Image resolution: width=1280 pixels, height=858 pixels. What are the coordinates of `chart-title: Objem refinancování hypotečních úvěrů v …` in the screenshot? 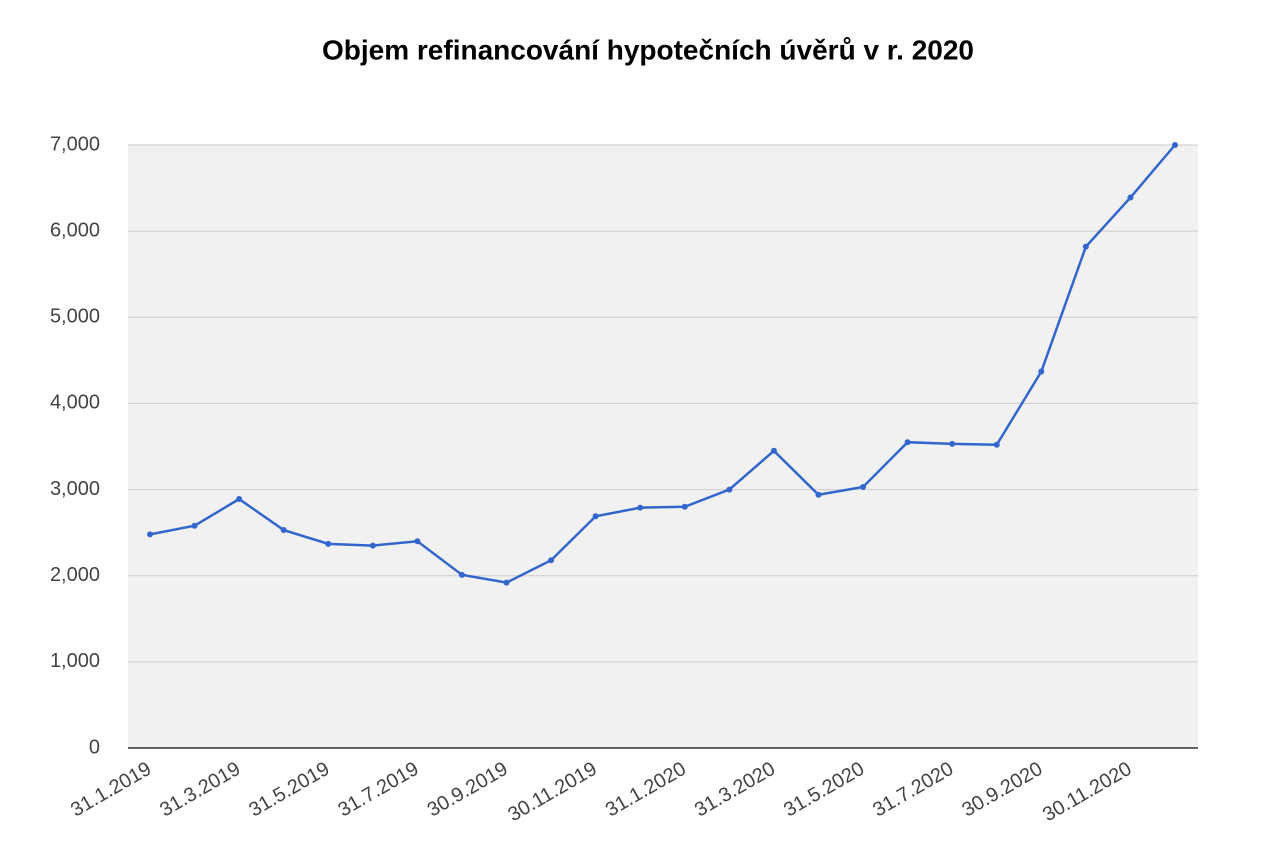 It's located at (648, 49).